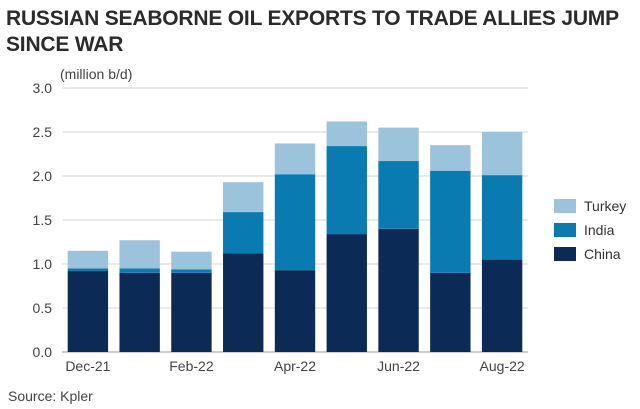 The image size is (640, 409). Describe the element at coordinates (43, 352) in the screenshot. I see `y-tick-label: 0.0` at that location.